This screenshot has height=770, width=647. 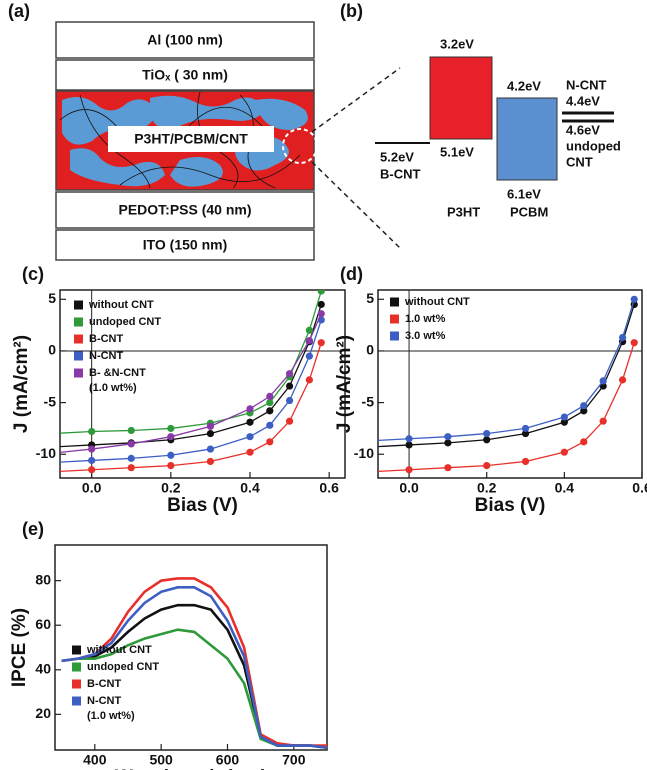 I want to click on energy-label: 3.2eV, so click(x=457, y=43).